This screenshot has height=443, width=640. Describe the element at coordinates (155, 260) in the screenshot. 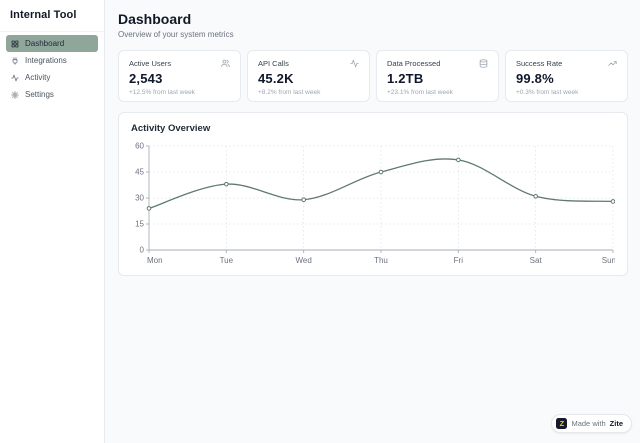

I see `svg-text: Mon` at that location.